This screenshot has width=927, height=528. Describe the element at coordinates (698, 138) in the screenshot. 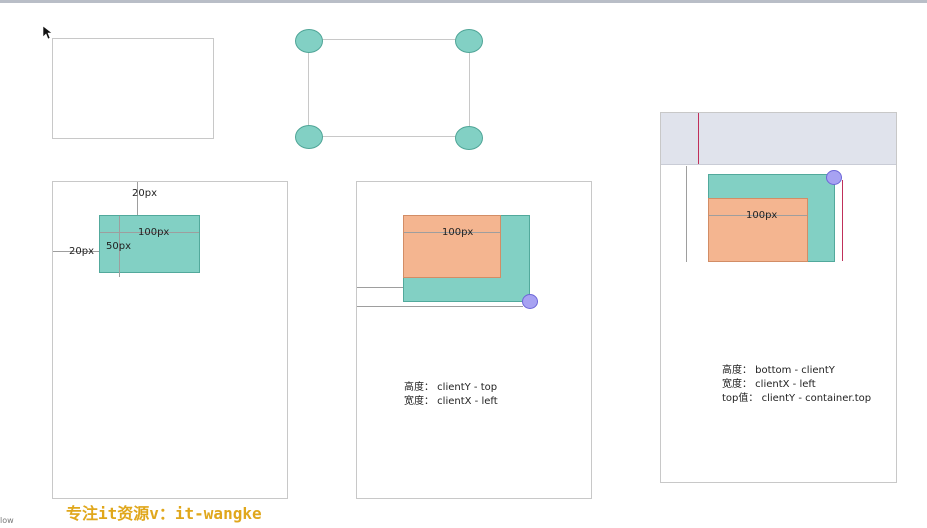

I see `container-top-marker` at that location.